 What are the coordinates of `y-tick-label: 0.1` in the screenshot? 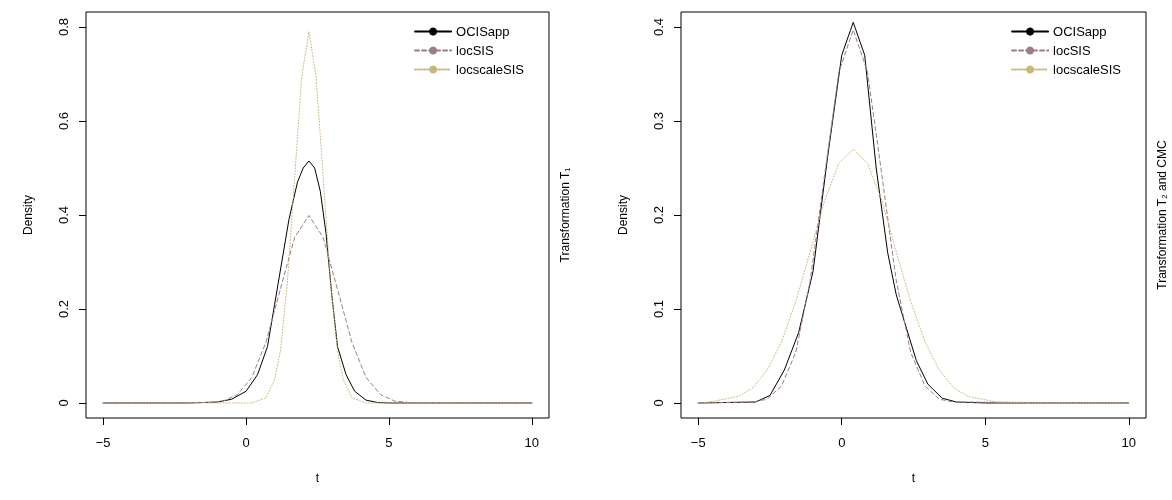 It's located at (658, 309).